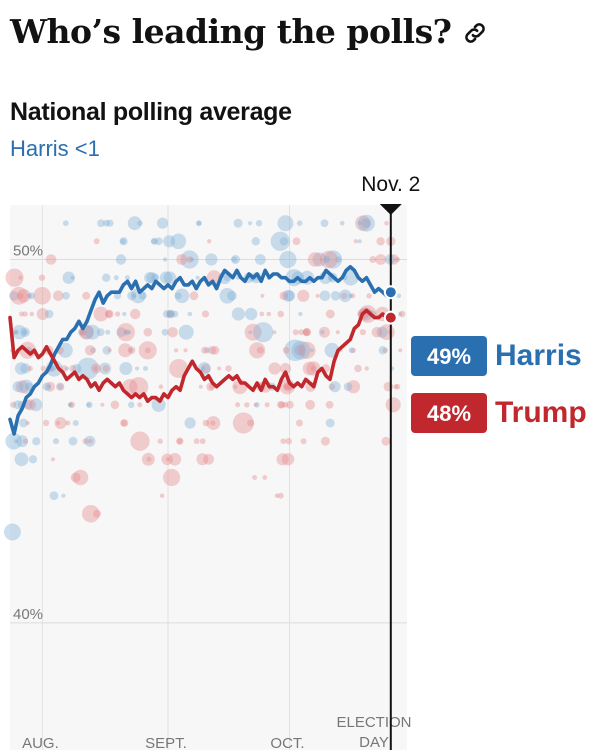 Image resolution: width=610 pixels, height=750 pixels. Describe the element at coordinates (475, 34) in the screenshot. I see `link-icon` at that location.